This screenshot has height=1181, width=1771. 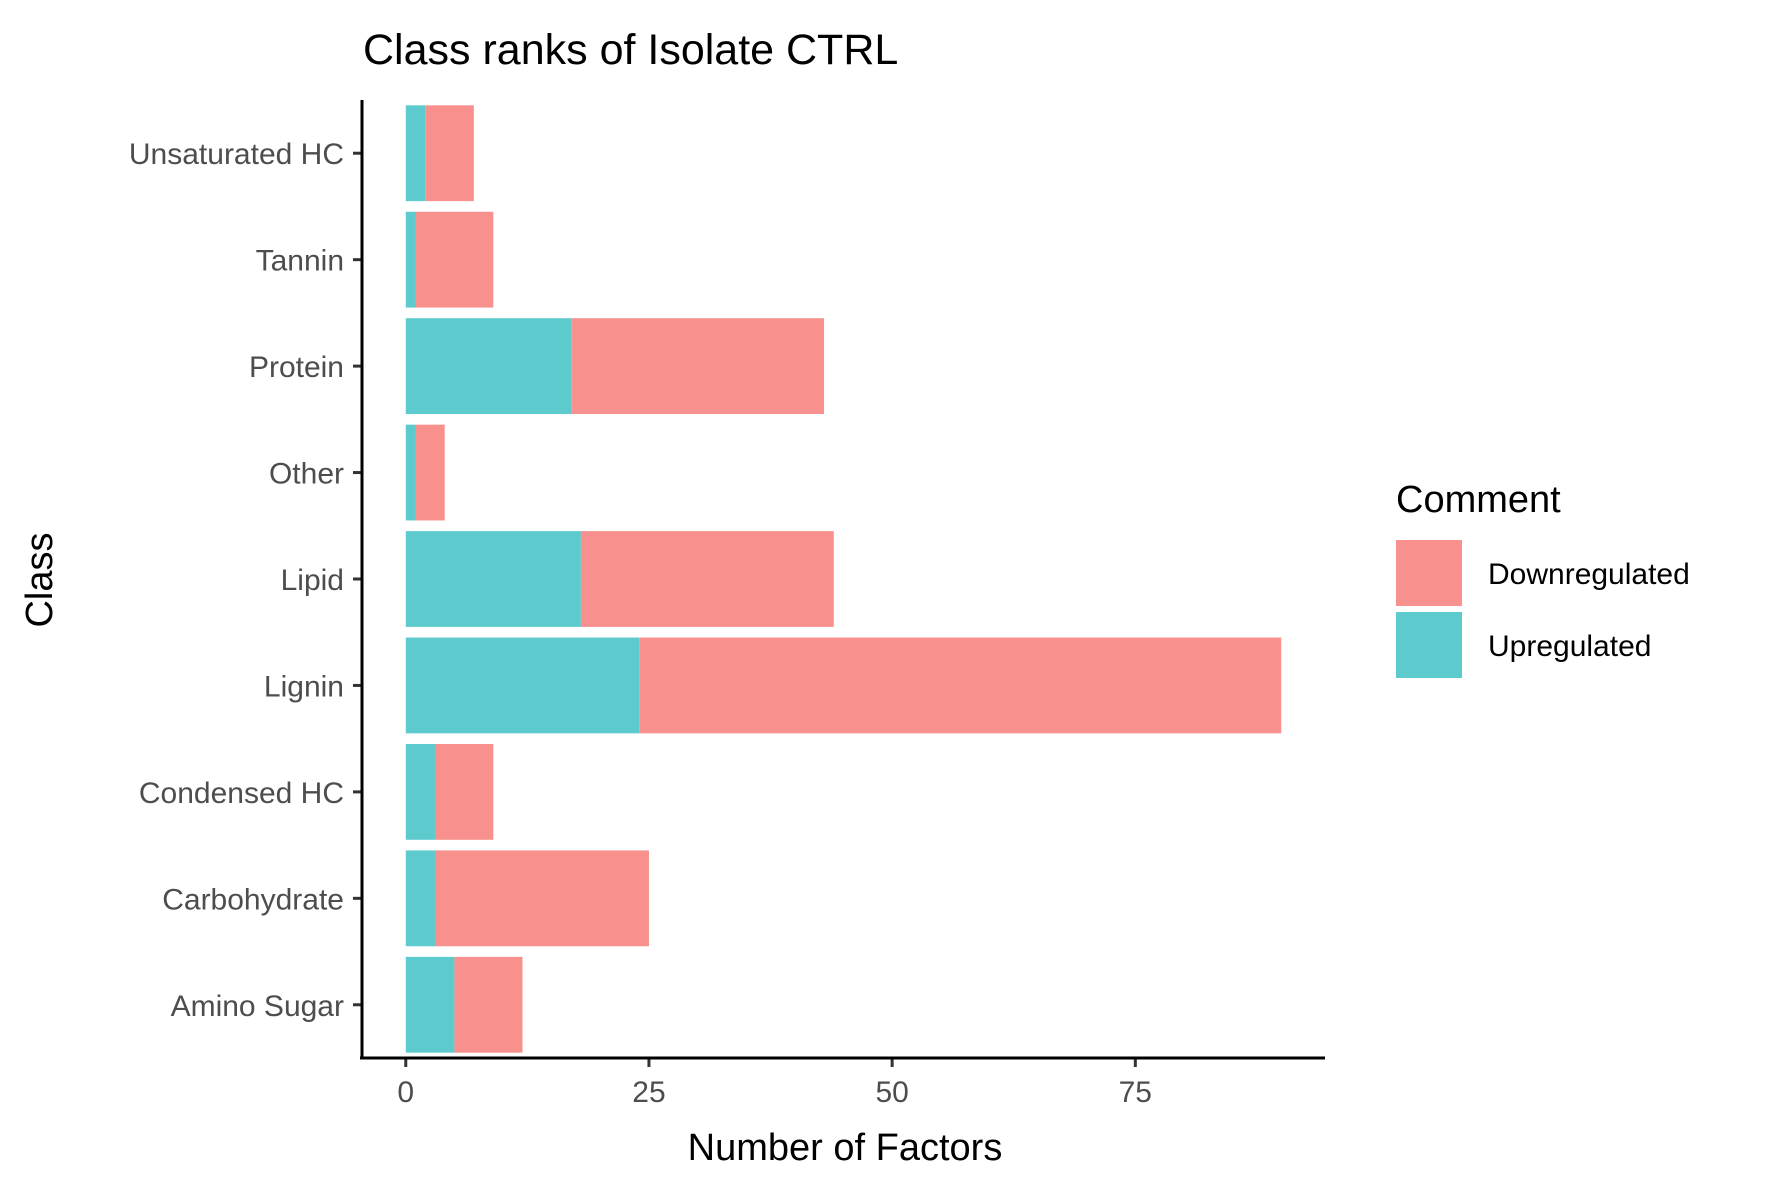 What do you see at coordinates (707, 579) in the screenshot?
I see `bar-downregulated-lipid` at bounding box center [707, 579].